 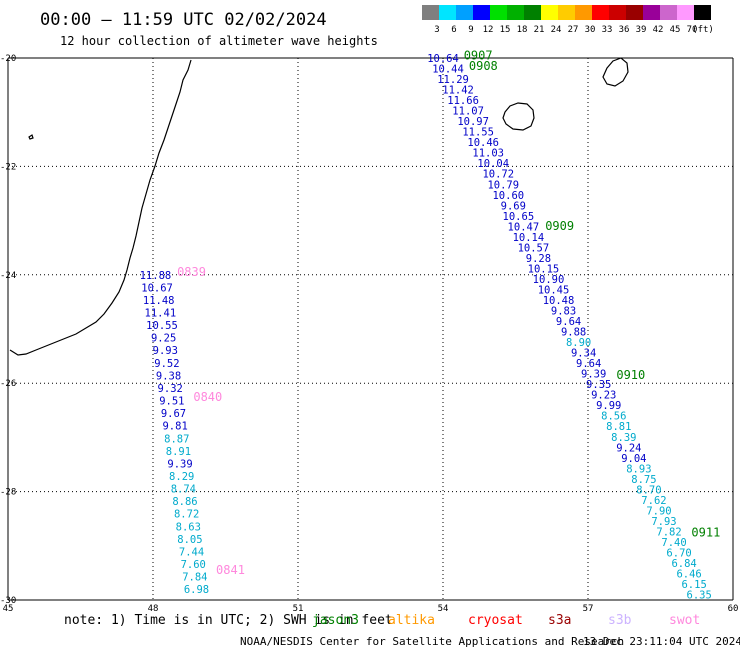 I want to click on pass-time-label: 0908, so click(x=483, y=66).